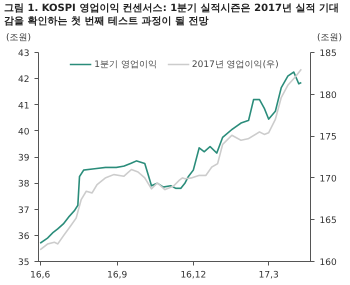  Describe the element at coordinates (117, 275) in the screenshot. I see `x-tick-label: 16,9` at that location.